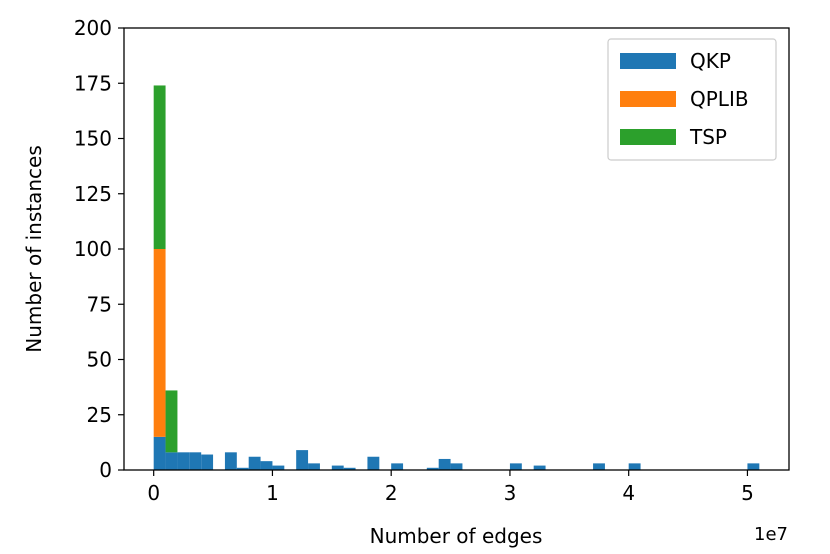 This screenshot has width=830, height=554. Describe the element at coordinates (510, 493) in the screenshot. I see `x-tick-label-3: 3` at that location.